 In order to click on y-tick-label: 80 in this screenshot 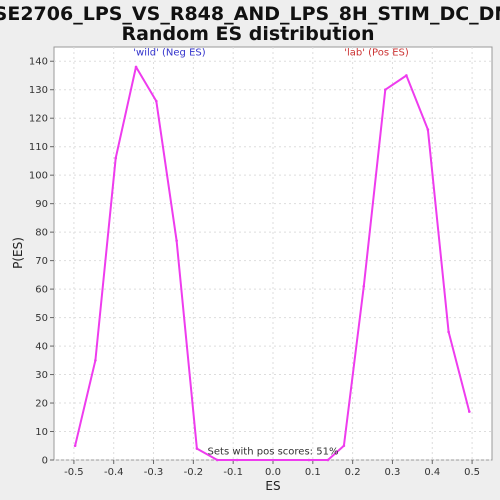, I will do `click(41, 233)`.